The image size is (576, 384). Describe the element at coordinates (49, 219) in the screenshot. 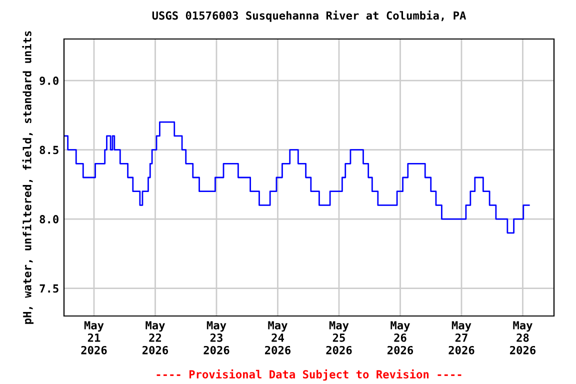

I see `y-tick-label: 8.0` at that location.